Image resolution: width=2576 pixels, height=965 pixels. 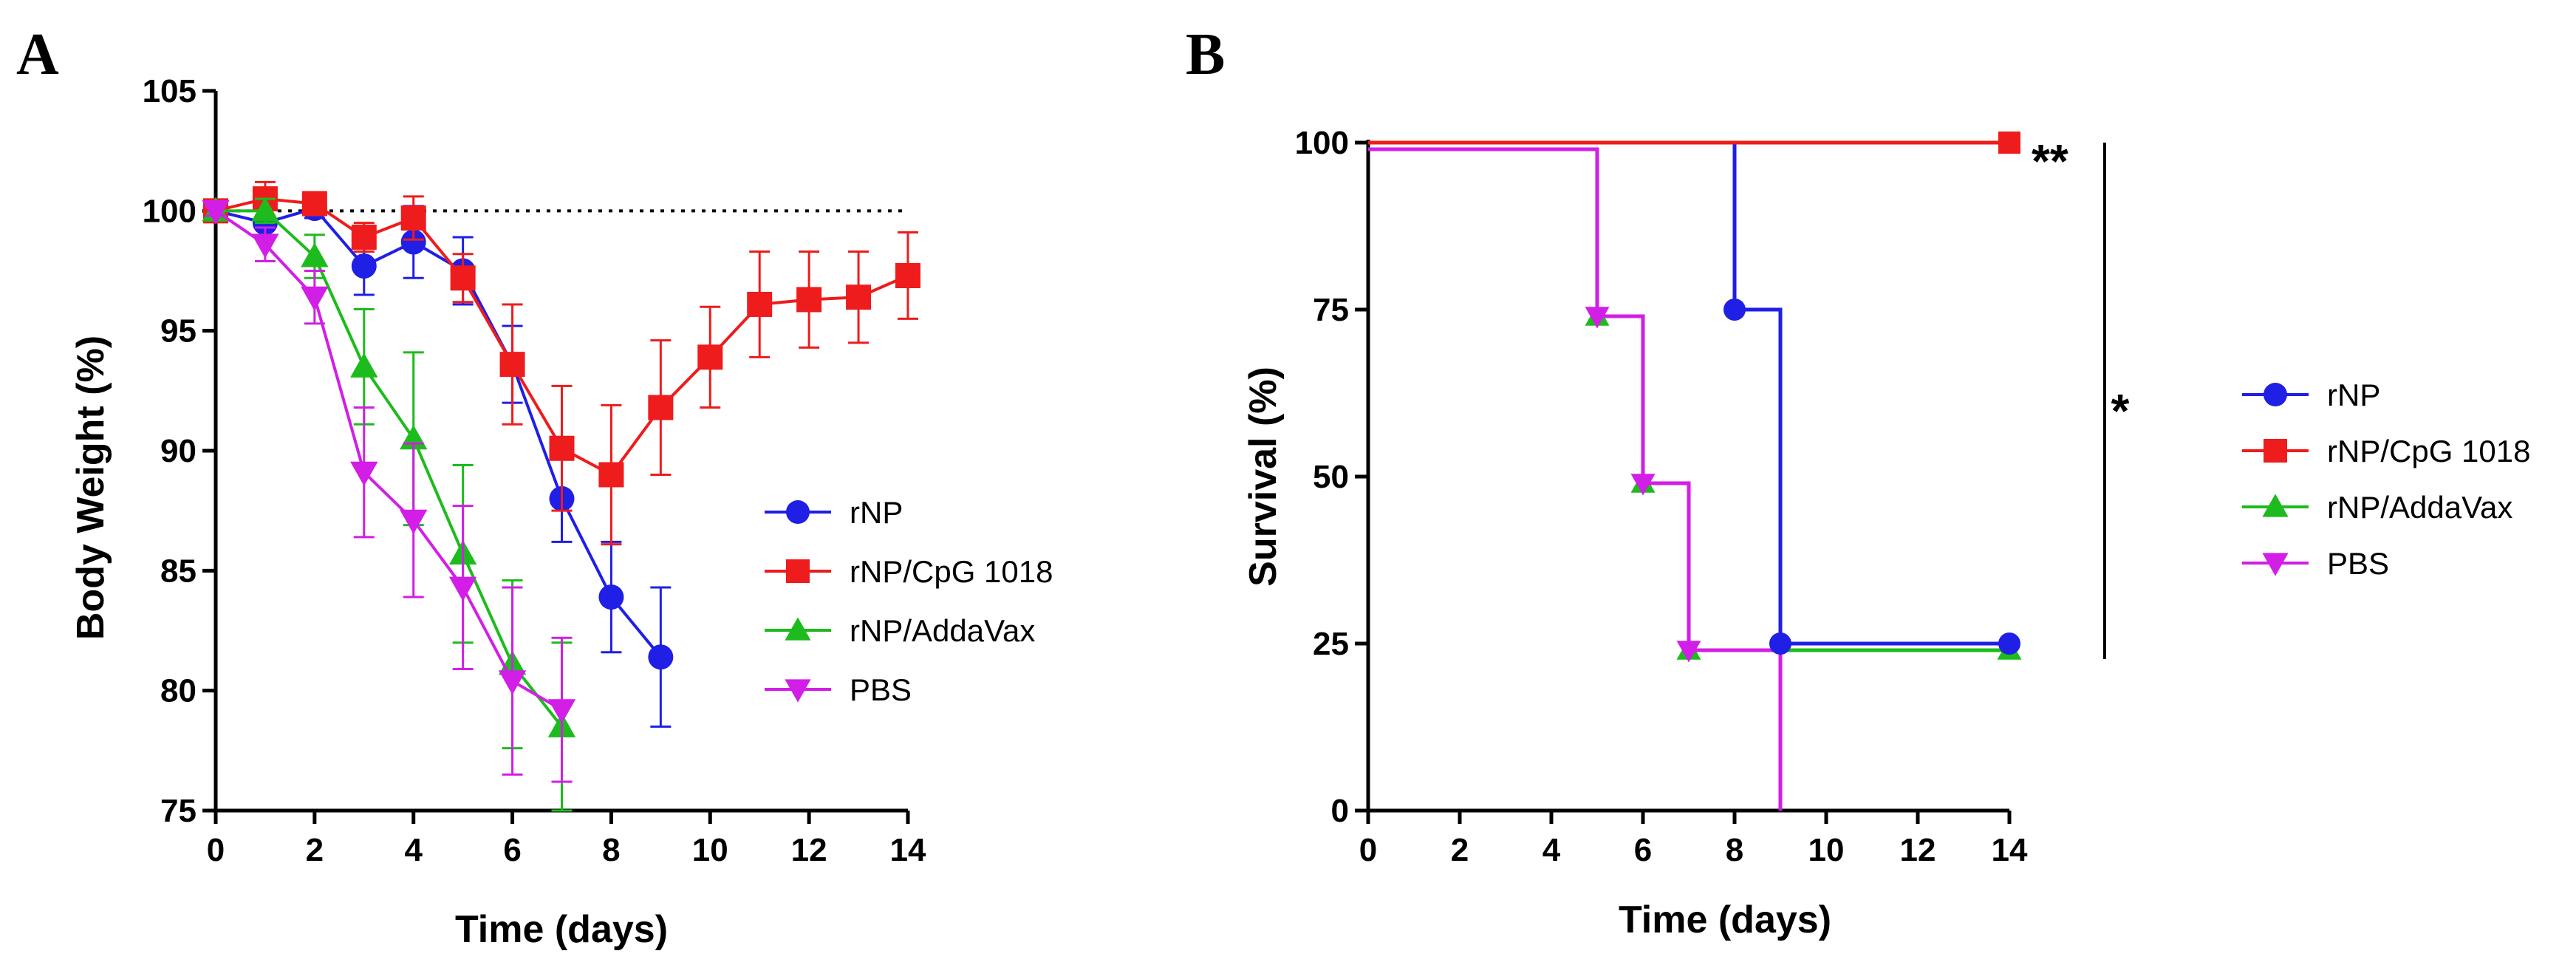 I want to click on panel-b-x-axis-title: Time (days), so click(x=1725, y=919).